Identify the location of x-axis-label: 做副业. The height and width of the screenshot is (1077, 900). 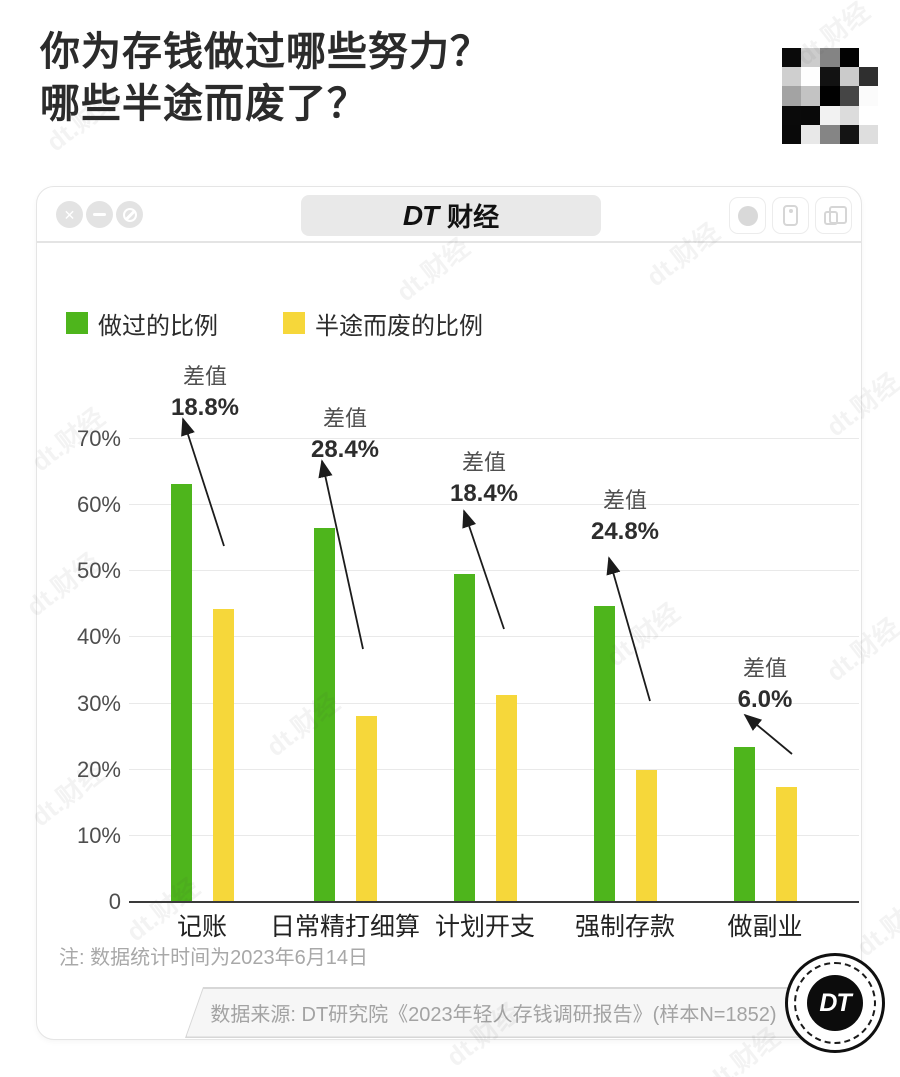
(765, 927).